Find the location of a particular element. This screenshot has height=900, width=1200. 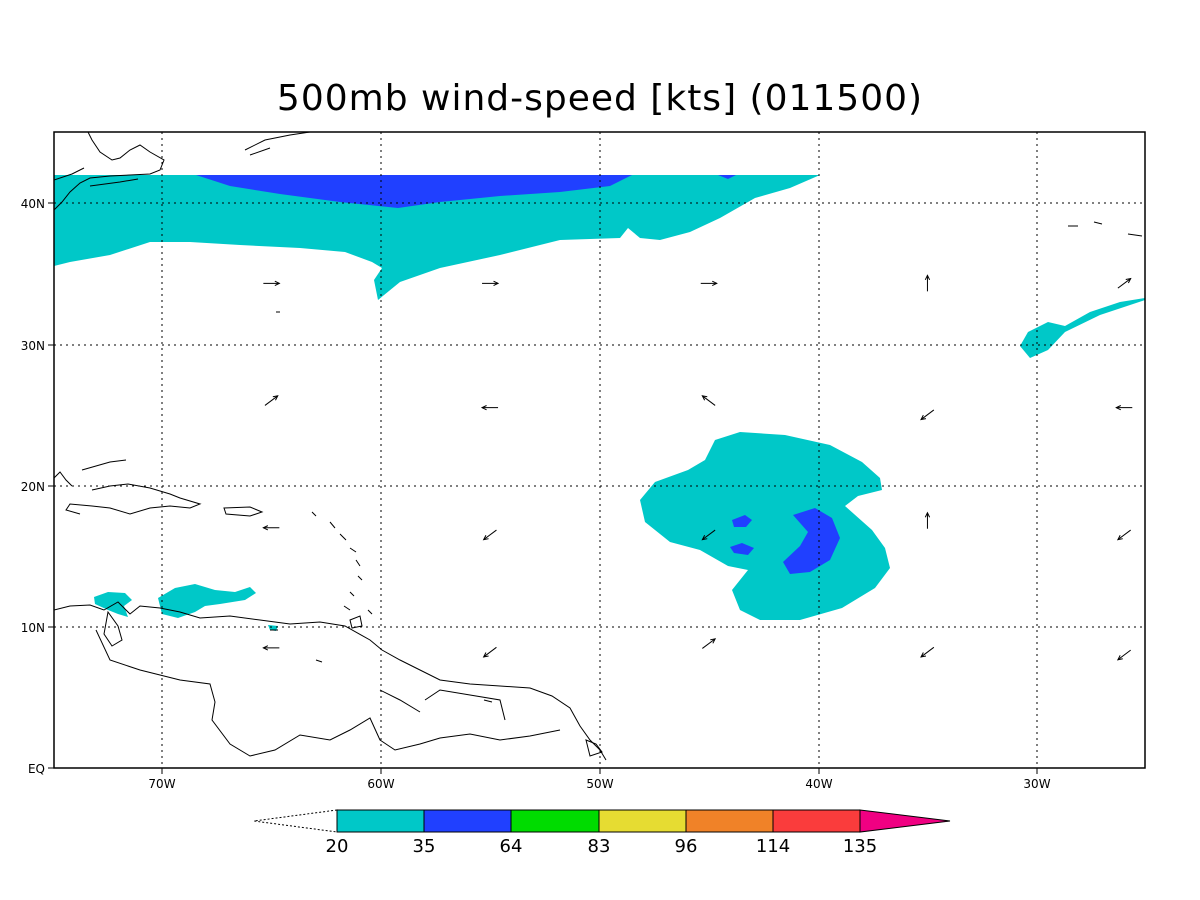

lat-label: 20N is located at coordinates (33, 487).